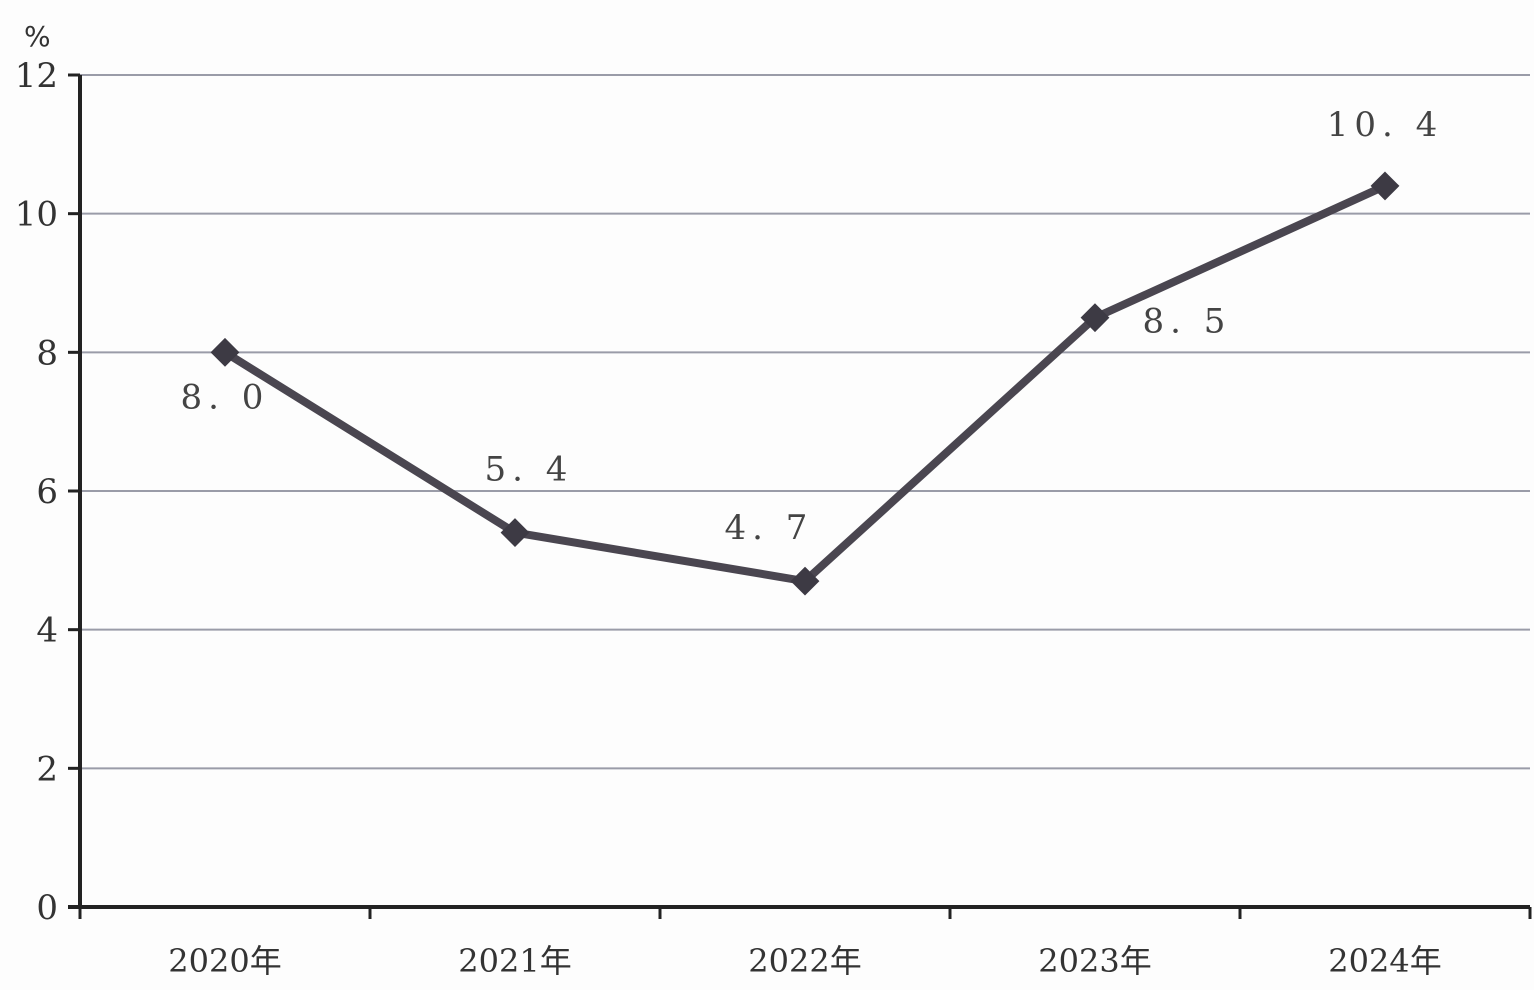  I want to click on y-tick-label: 6, so click(47, 492).